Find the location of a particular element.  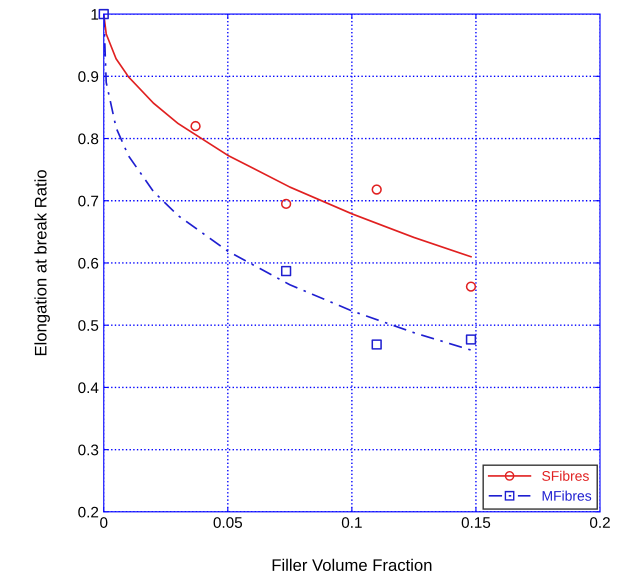

legend-label: SFibres is located at coordinates (565, 475).